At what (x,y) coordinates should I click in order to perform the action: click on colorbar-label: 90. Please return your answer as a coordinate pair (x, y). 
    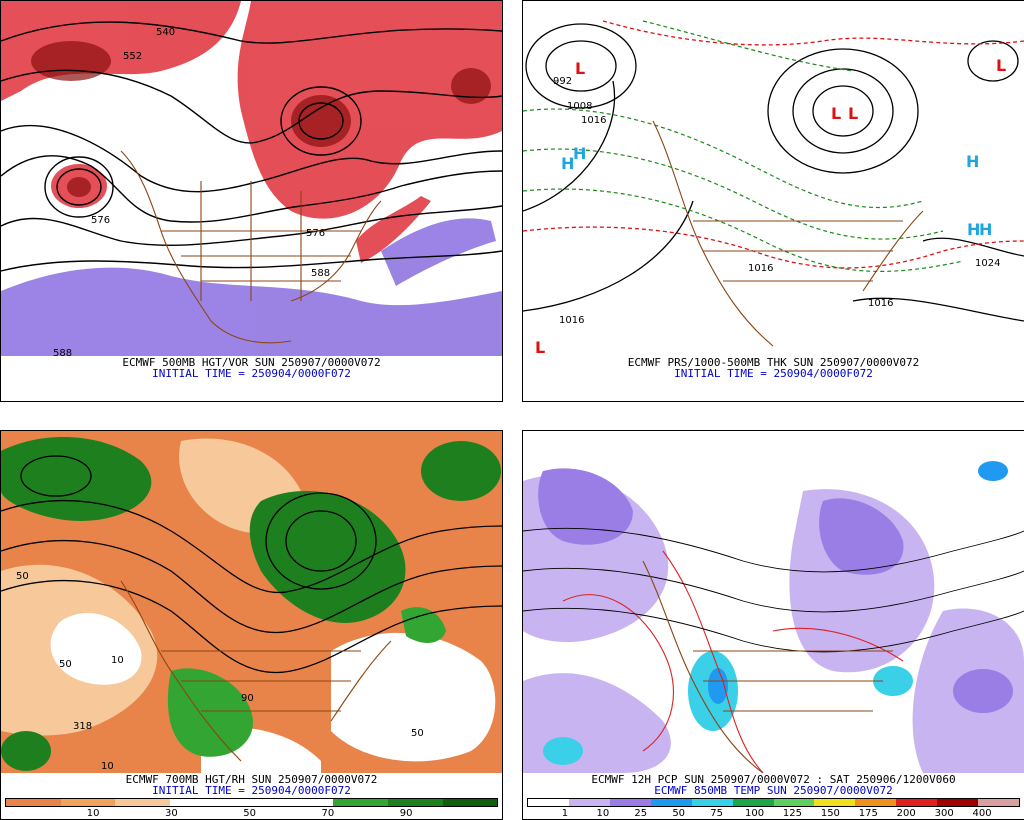
    Looking at the image, I should click on (406, 813).